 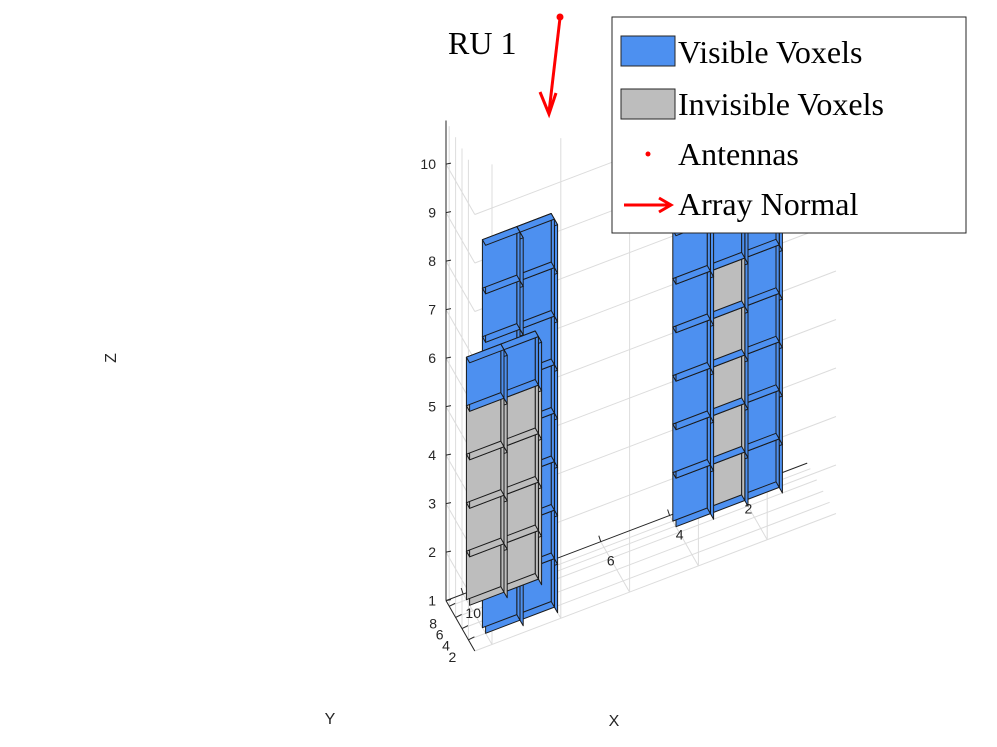 I want to click on x-tick-label: 4, so click(x=680, y=535).